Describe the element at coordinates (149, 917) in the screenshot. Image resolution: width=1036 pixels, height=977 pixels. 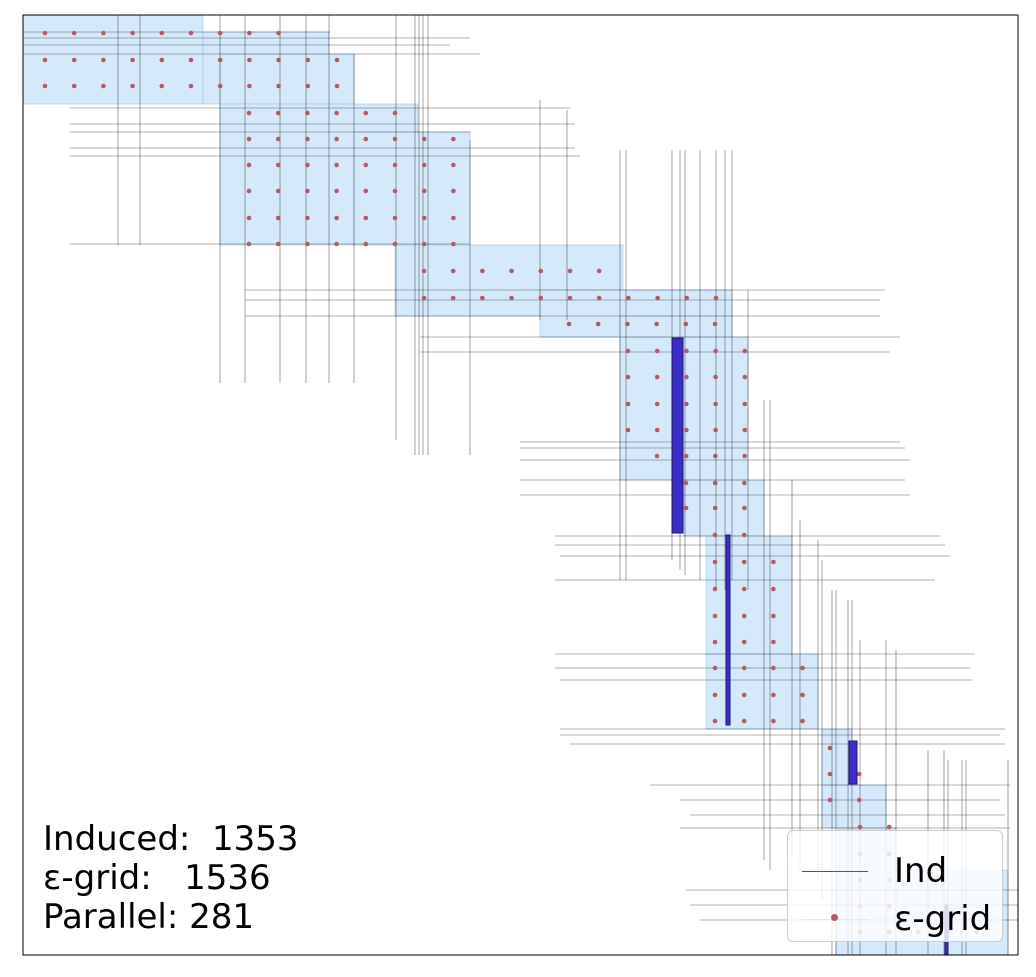
I see `stat-parallel: Parallel: 281` at that location.